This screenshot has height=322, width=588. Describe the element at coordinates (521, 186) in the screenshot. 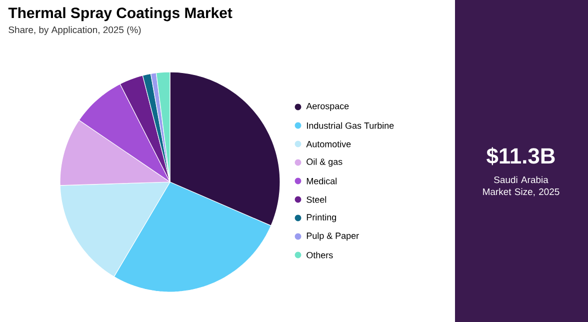

I see `text: Saudi Arabia Market Size, 2025` at that location.